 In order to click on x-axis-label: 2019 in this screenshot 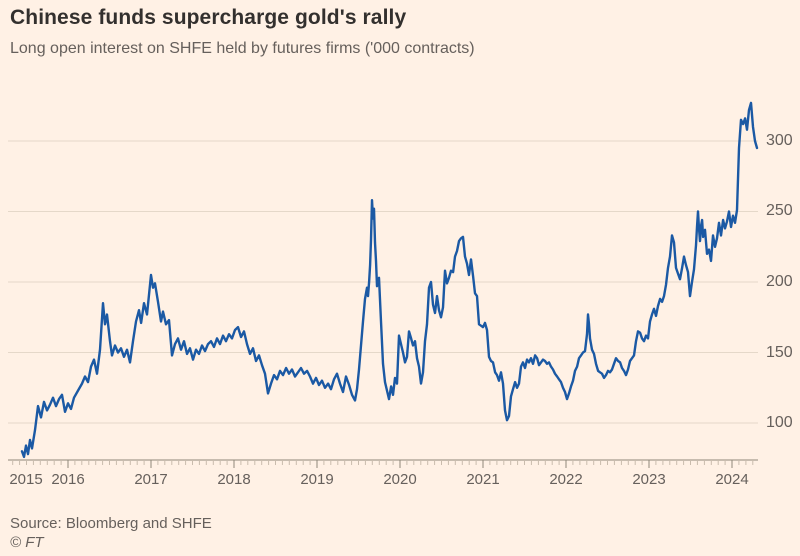, I will do `click(317, 479)`.